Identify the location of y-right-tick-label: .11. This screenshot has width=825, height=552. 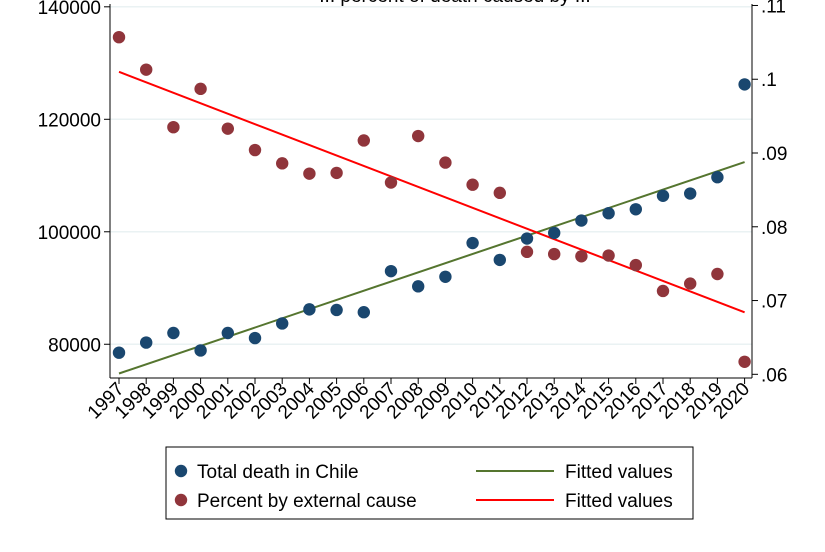
(773, 8).